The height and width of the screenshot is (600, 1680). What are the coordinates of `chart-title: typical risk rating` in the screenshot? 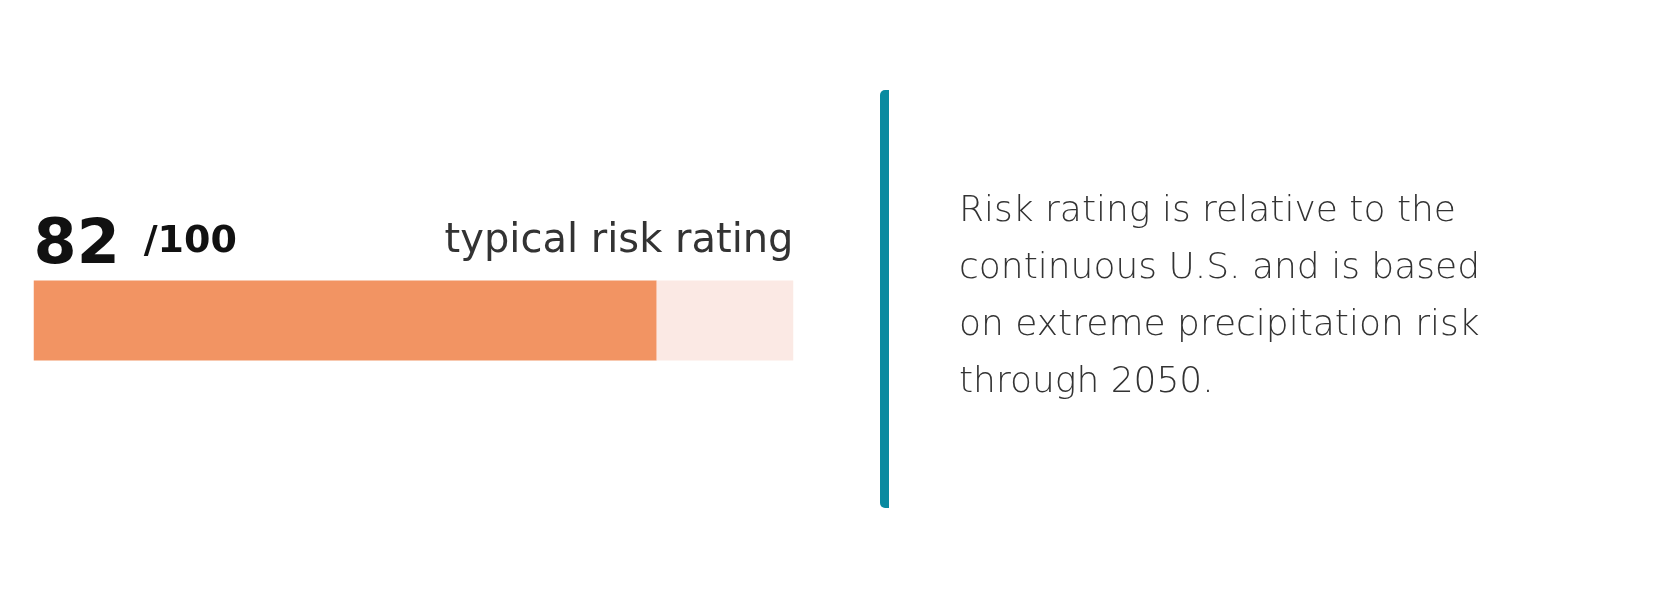 It's located at (619, 237).